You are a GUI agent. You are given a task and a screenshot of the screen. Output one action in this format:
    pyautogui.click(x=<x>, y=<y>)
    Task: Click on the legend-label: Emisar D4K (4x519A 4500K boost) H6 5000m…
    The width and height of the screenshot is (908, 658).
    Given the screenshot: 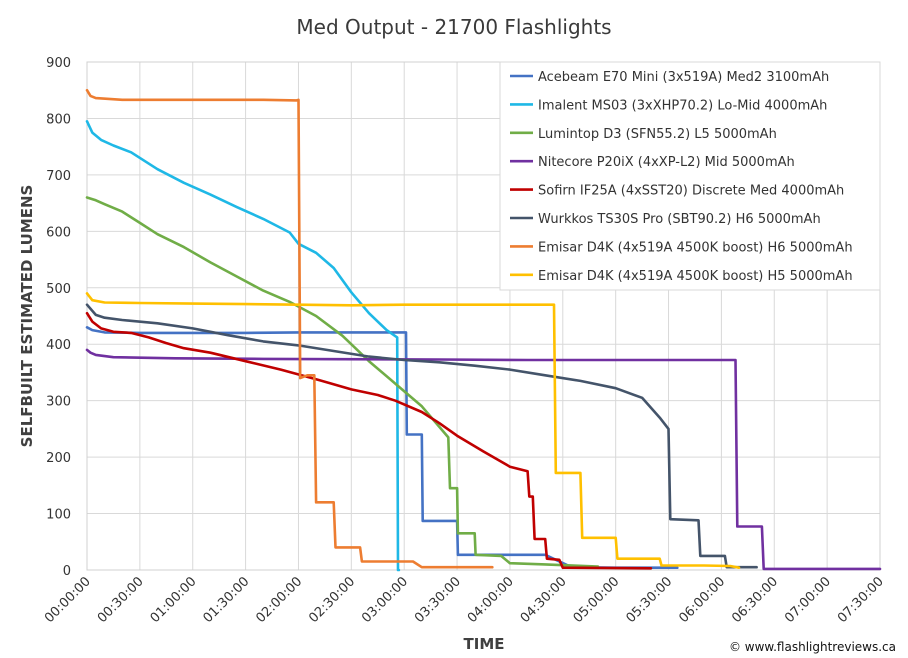 What is the action you would take?
    pyautogui.click(x=695, y=247)
    